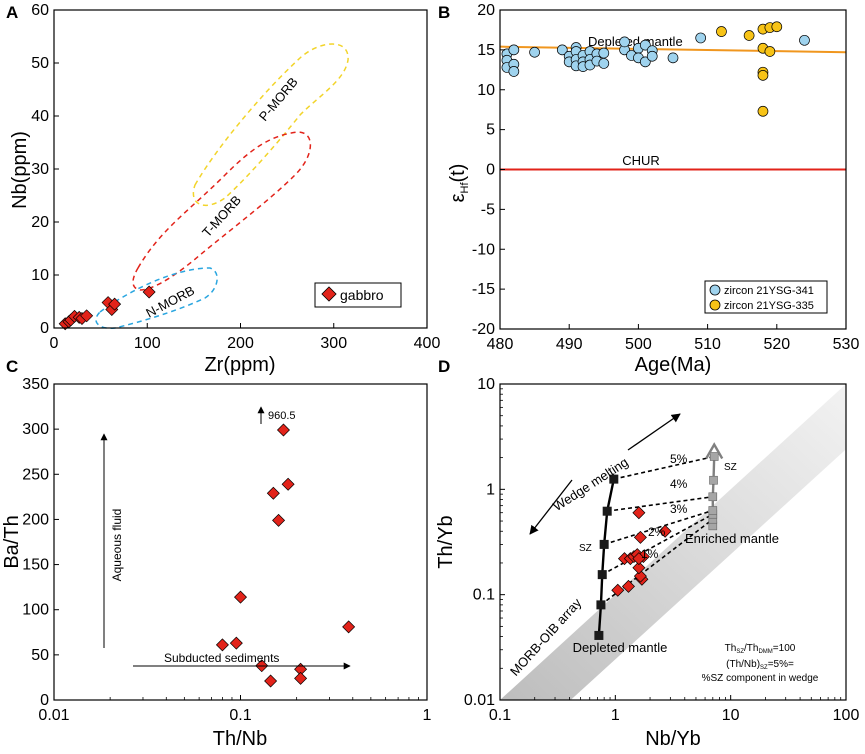 This screenshot has width=865, height=754. I want to click on mixing-line, so click(660, 503).